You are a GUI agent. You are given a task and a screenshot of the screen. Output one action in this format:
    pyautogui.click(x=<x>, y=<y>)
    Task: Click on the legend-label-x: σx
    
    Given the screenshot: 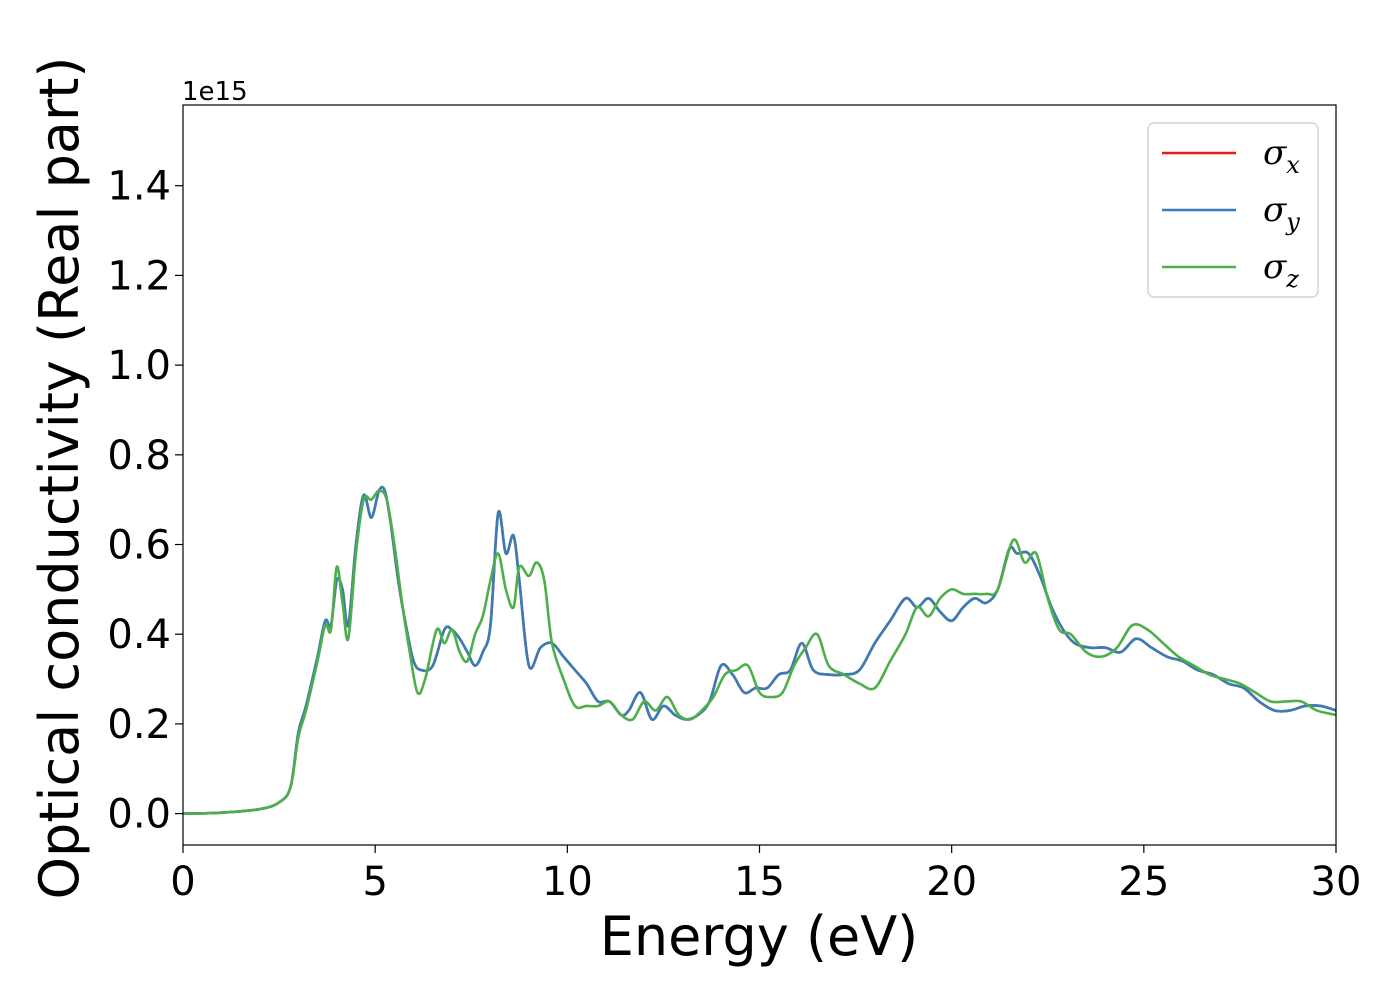 What is the action you would take?
    pyautogui.click(x=1281, y=156)
    